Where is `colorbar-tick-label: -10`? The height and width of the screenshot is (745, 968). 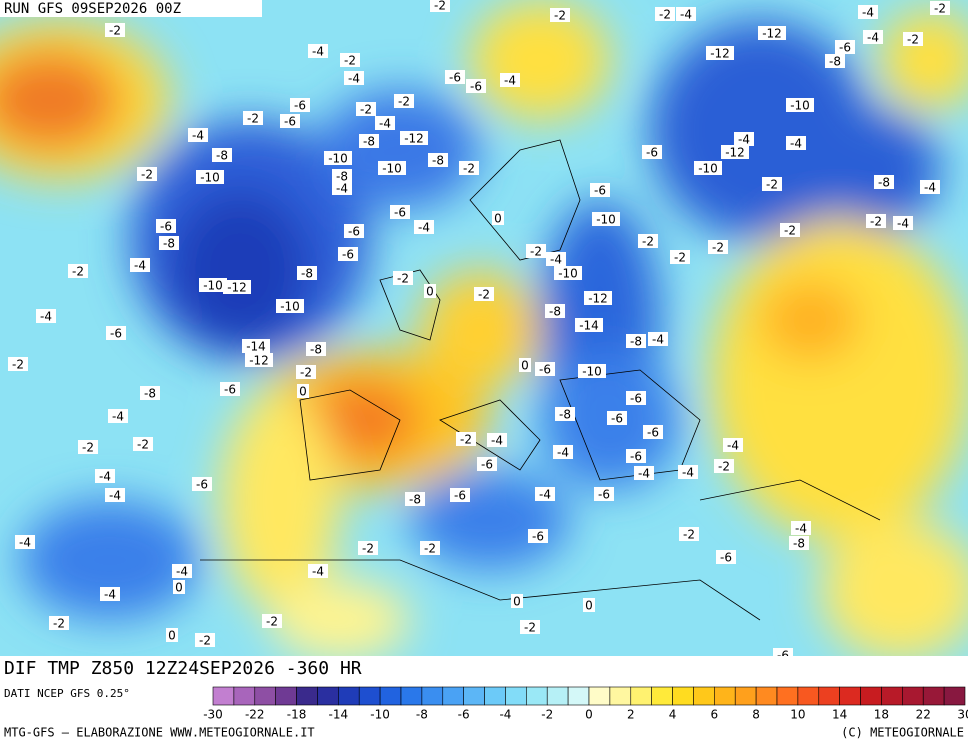 colorbar-tick-label: -10 is located at coordinates (380, 715).